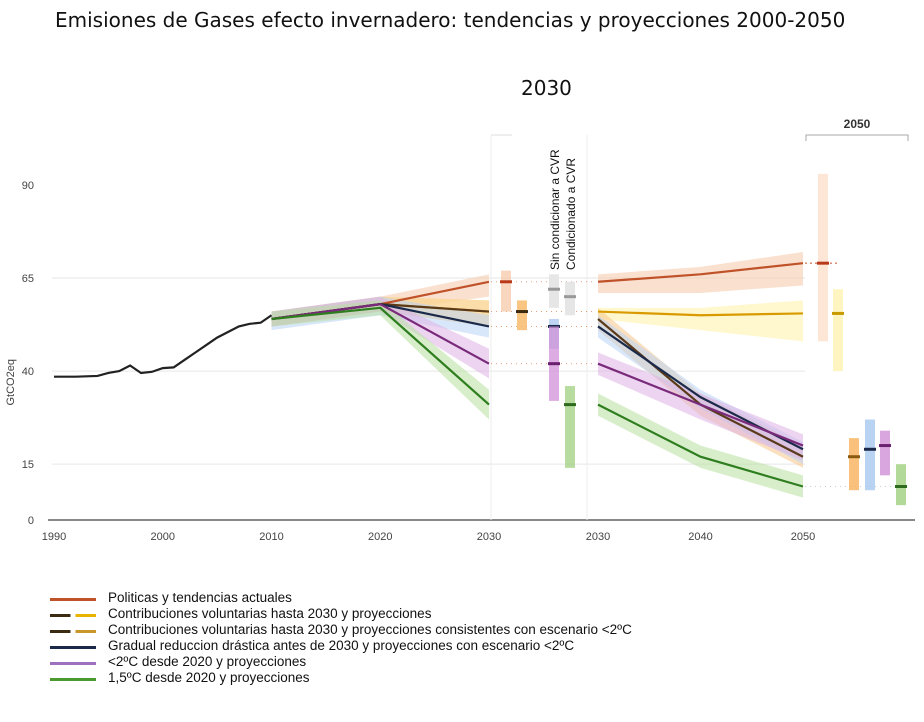 This screenshot has height=722, width=924. What do you see at coordinates (28, 465) in the screenshot?
I see `y-tick-label: 15` at bounding box center [28, 465].